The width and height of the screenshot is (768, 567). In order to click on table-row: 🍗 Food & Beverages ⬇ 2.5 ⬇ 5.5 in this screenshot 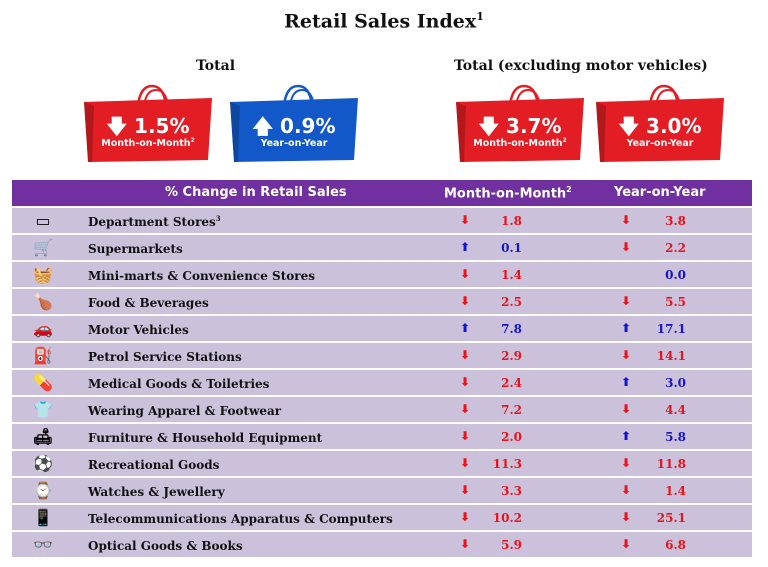, I will do `click(382, 301)`.